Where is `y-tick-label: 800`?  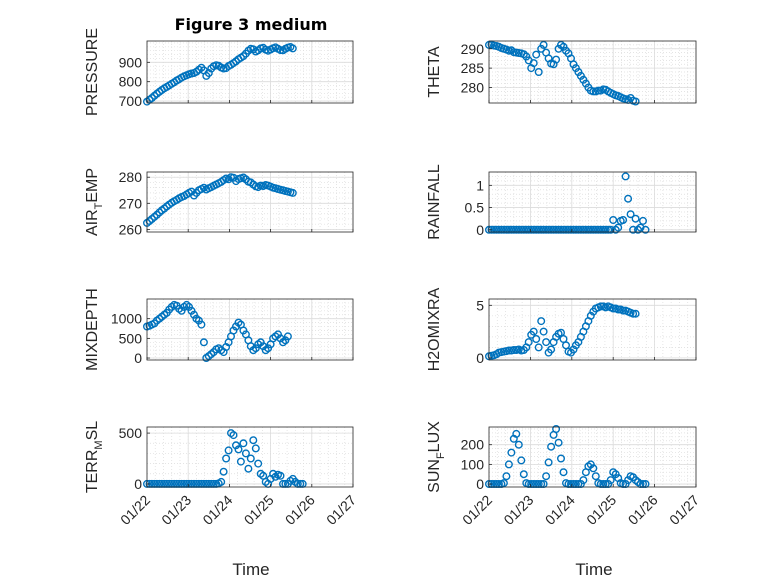
y-tick-label: 800 is located at coordinates (131, 82).